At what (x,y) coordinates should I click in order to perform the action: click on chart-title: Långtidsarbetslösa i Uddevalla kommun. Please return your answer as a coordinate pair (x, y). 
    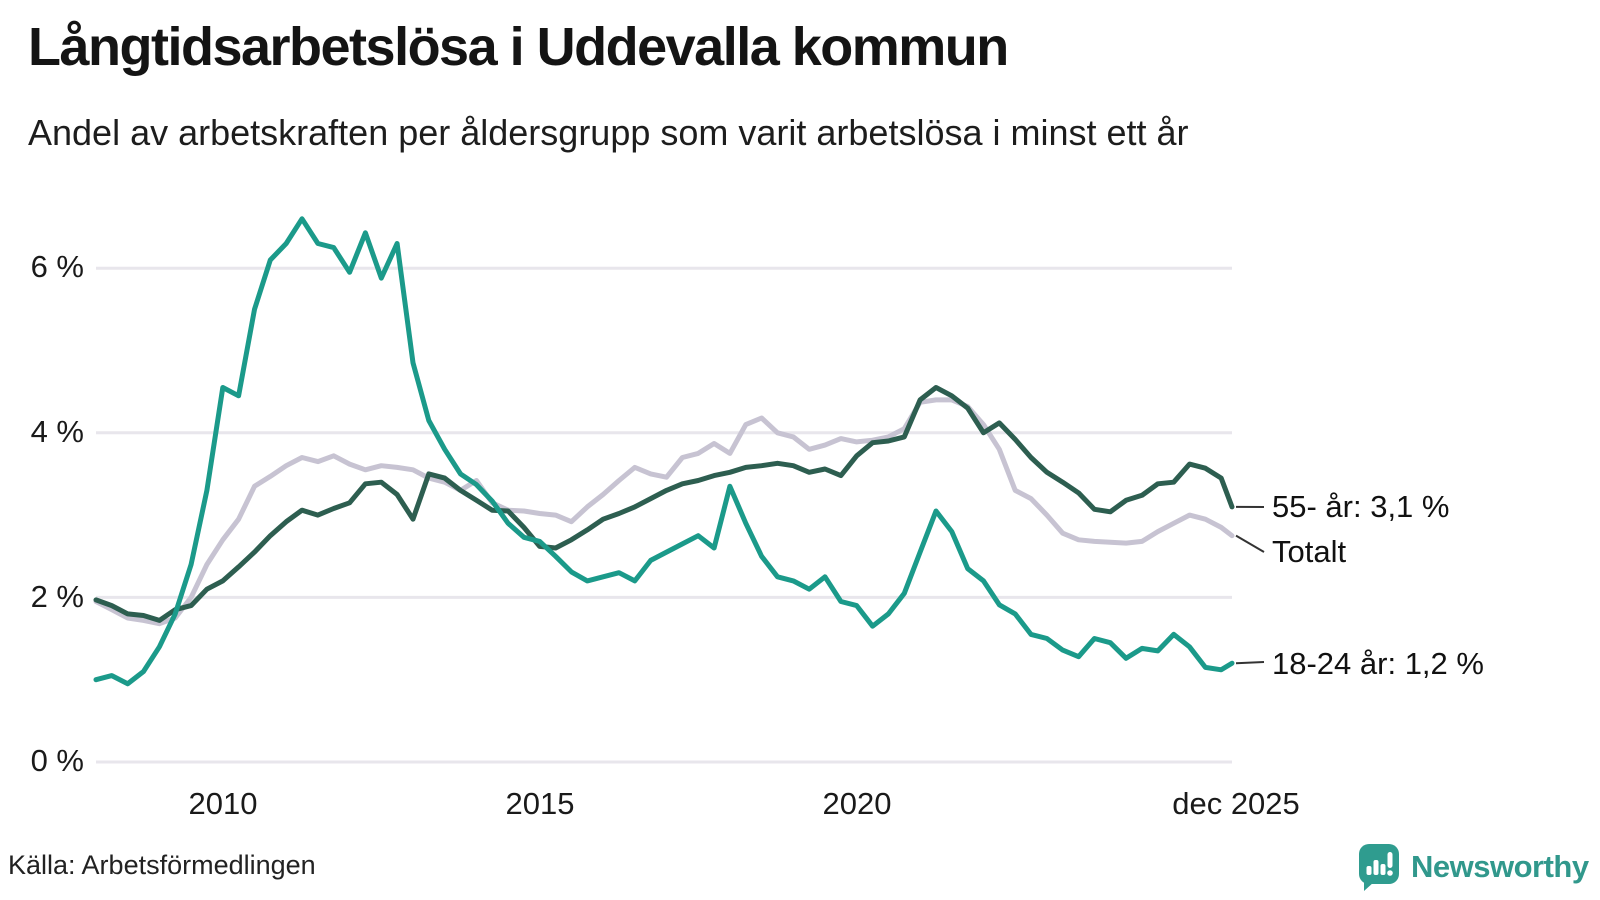
    Looking at the image, I should click on (518, 47).